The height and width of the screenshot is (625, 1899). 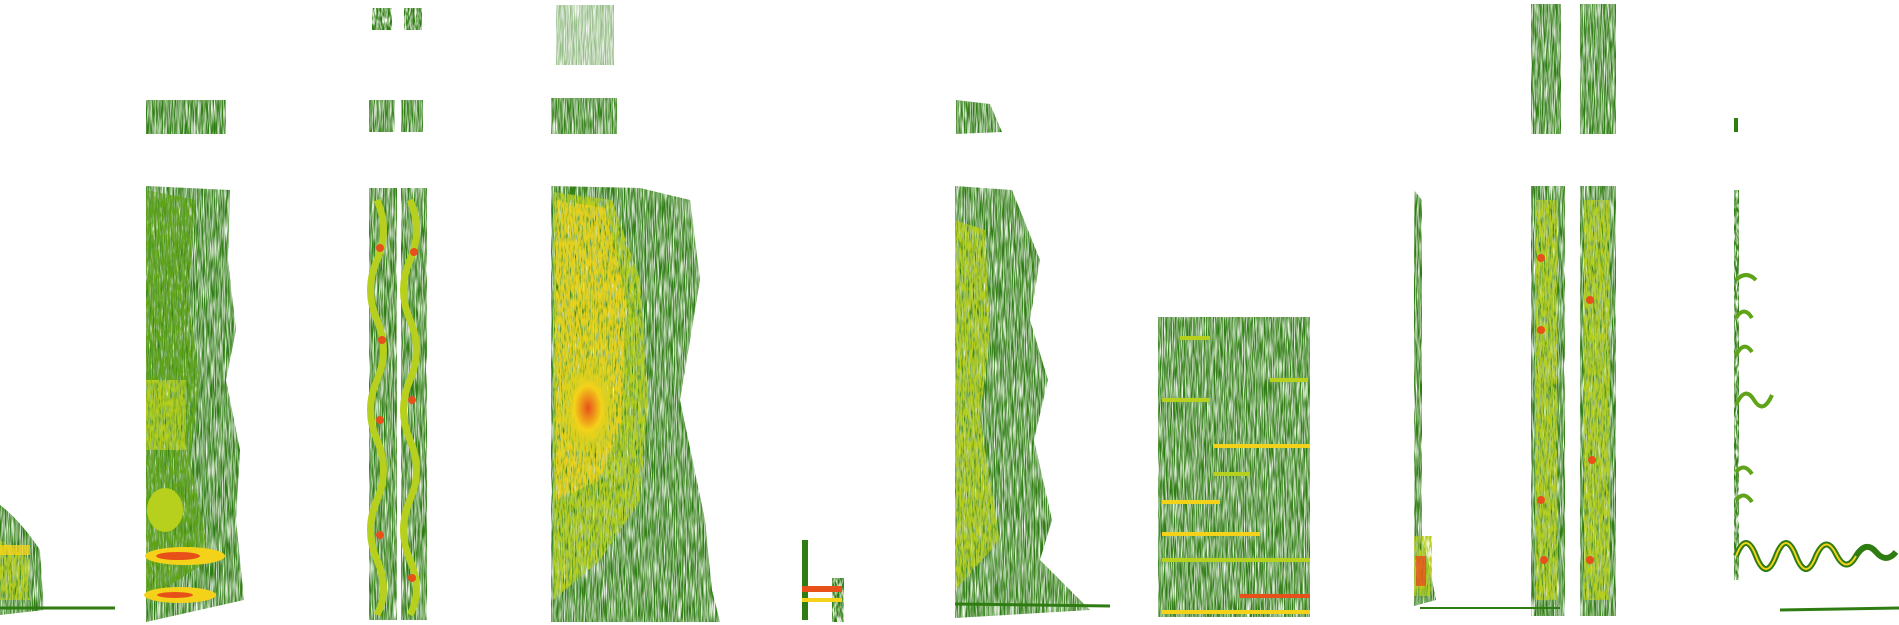 What do you see at coordinates (635, 313) in the screenshot?
I see `sound-event-broadband-noise` at bounding box center [635, 313].